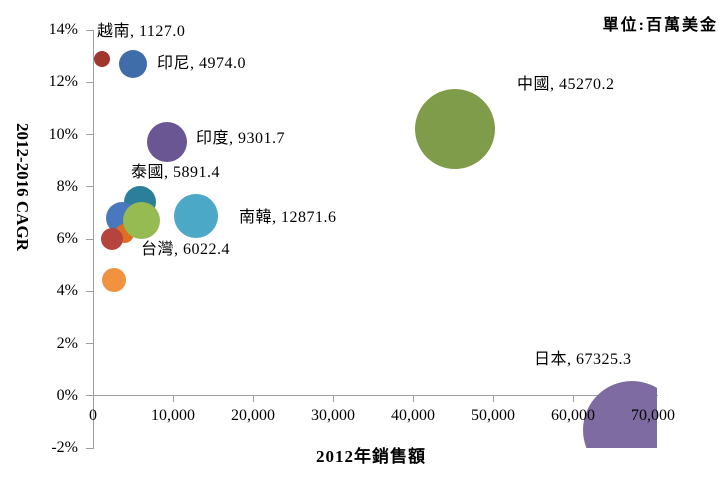  I want to click on y-tick-label: 4%, so click(67, 291).